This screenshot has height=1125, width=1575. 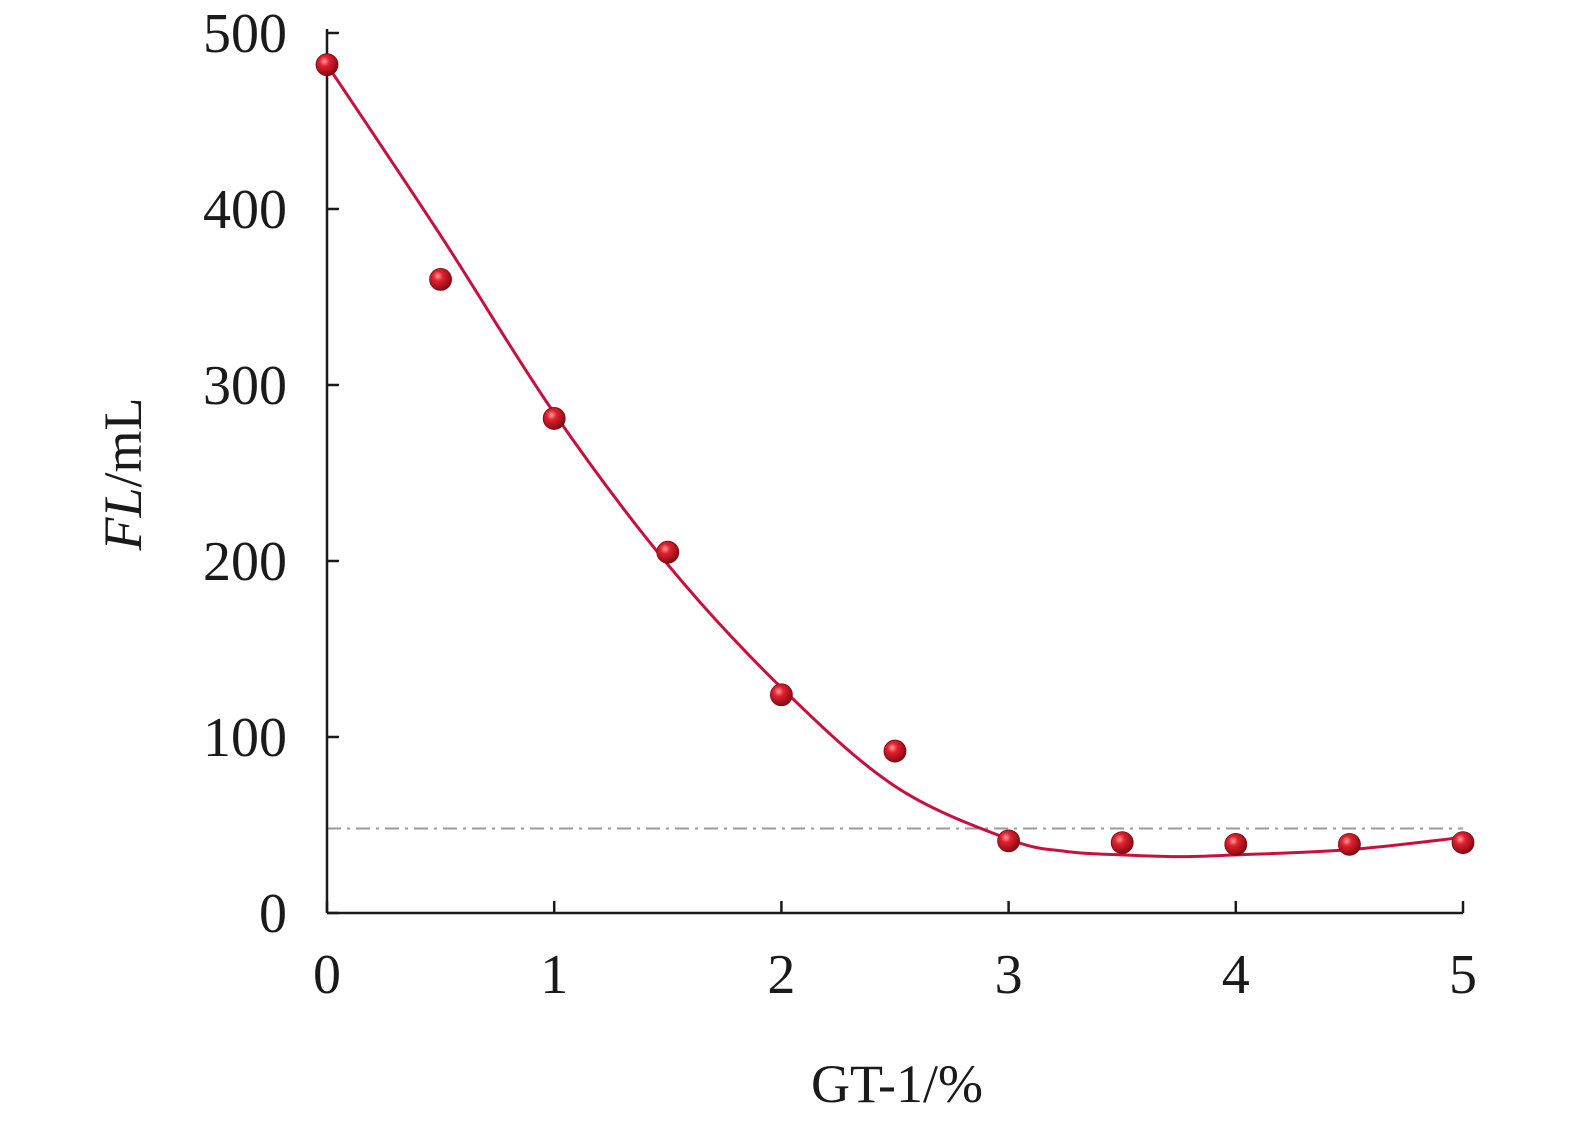 What do you see at coordinates (123, 442) in the screenshot?
I see `y-axis-title-unit: /mL` at bounding box center [123, 442].